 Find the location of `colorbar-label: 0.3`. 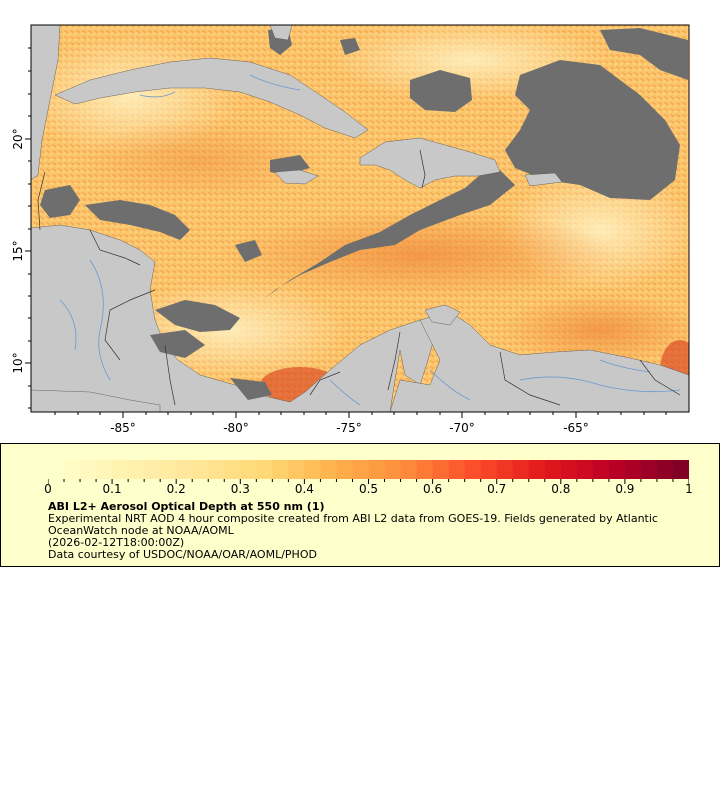

colorbar-label: 0.3 is located at coordinates (240, 489).